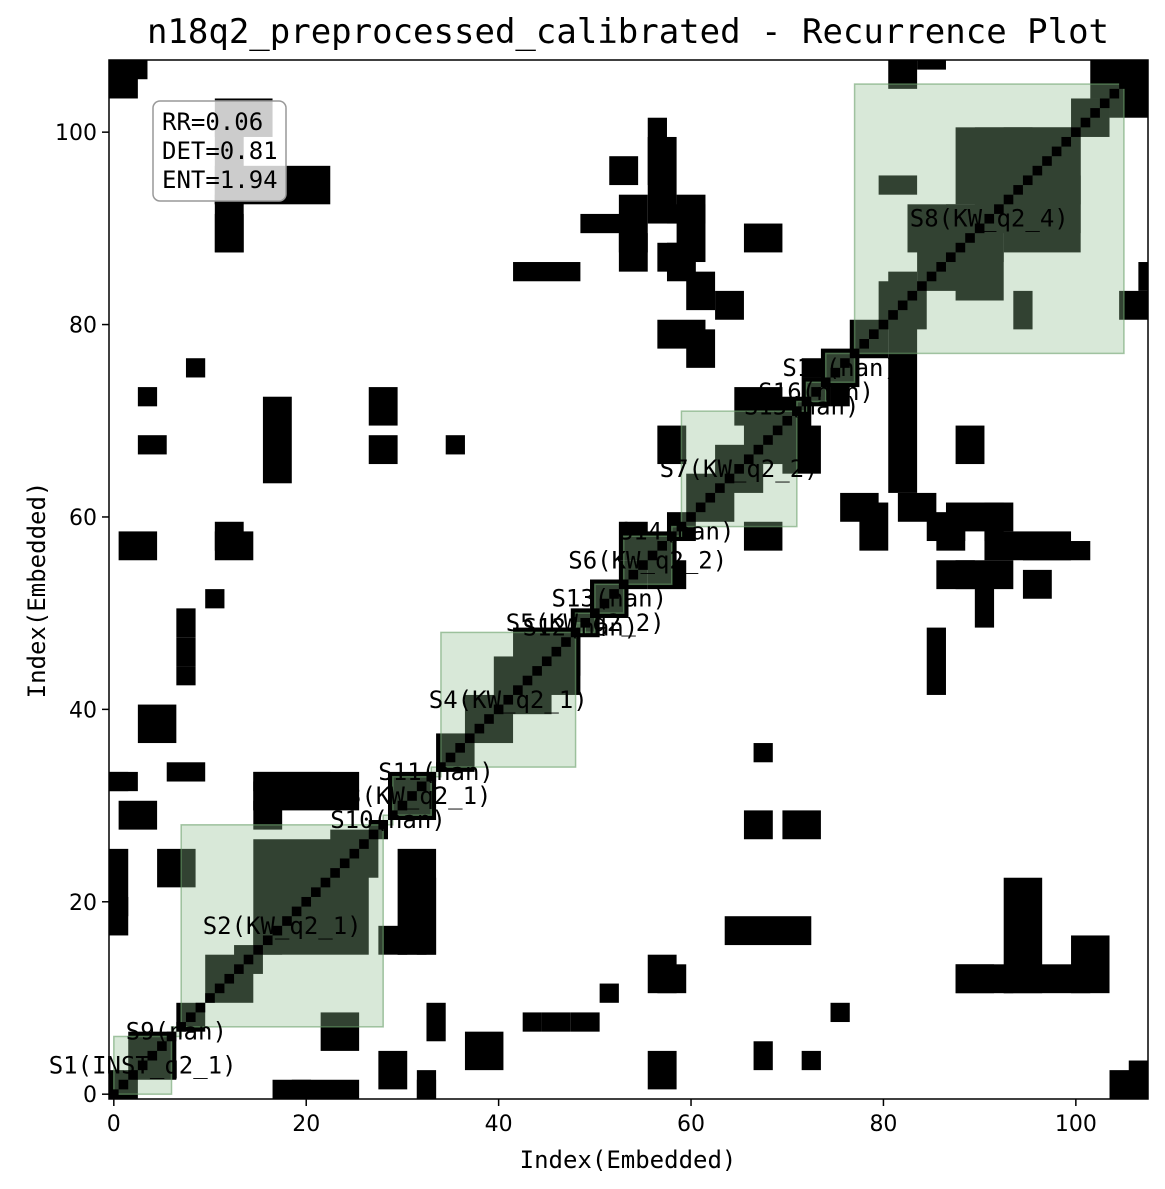 The height and width of the screenshot is (1189, 1165). I want to click on segment-label: S14(nan), so click(677, 531).